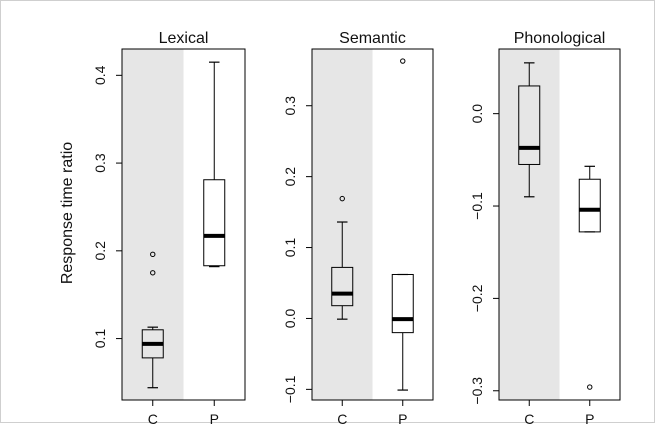  Describe the element at coordinates (372, 38) in the screenshot. I see `panel-title-2: Semantic` at that location.